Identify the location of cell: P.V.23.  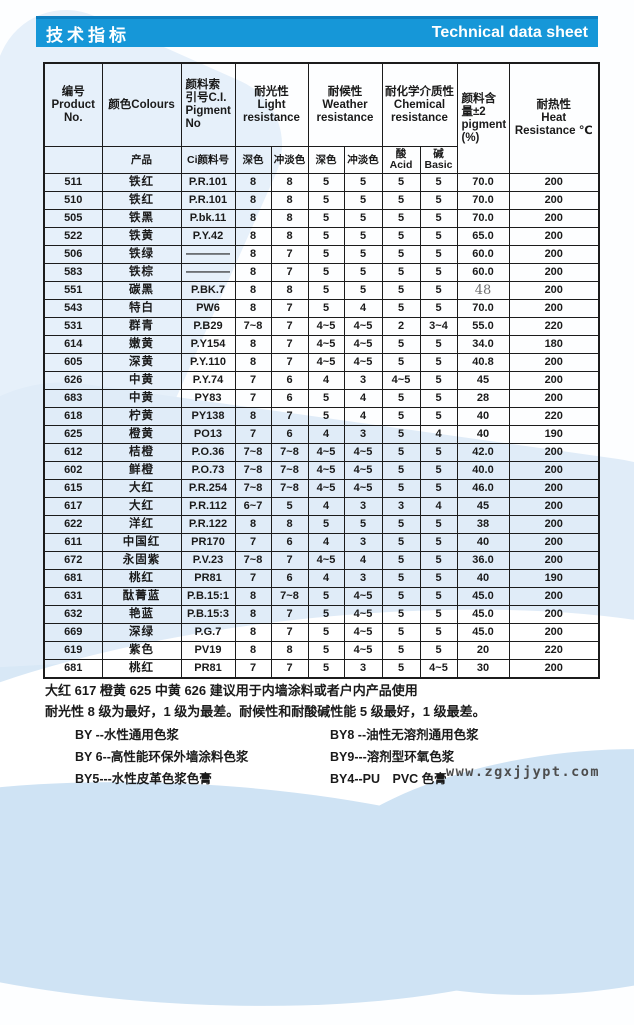
(208, 560).